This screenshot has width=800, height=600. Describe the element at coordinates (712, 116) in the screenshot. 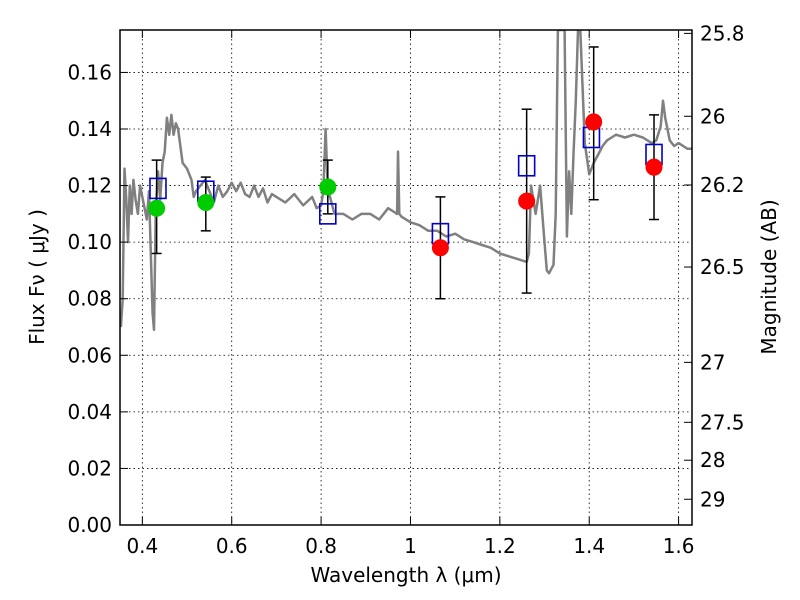

I see `mag-tick-label: 26` at that location.